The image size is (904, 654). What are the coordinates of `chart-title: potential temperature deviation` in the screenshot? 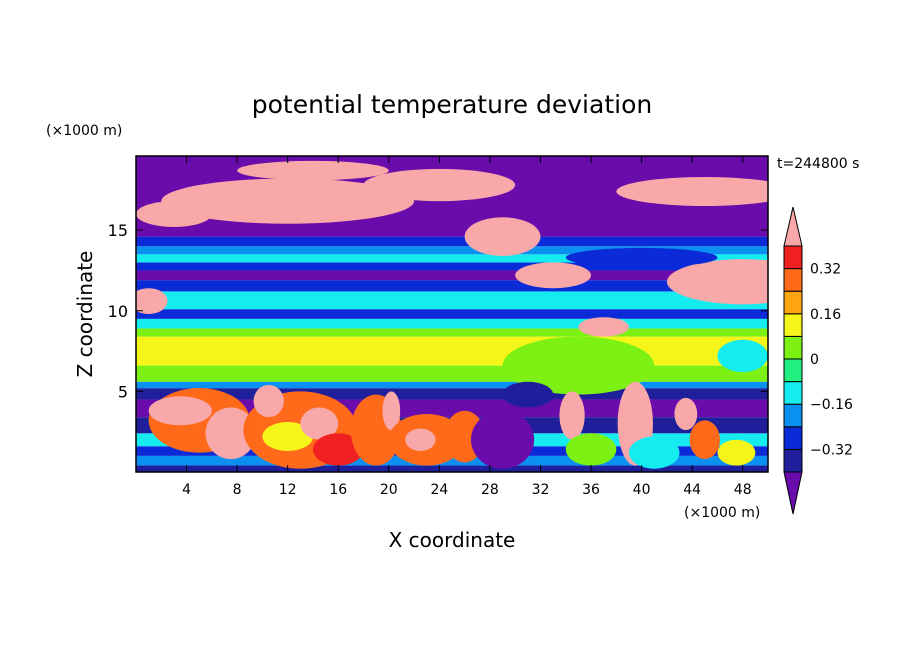 It's located at (452, 104).